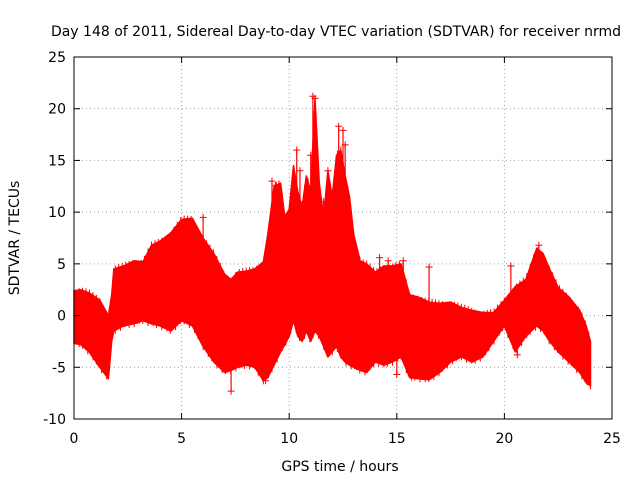 The image size is (640, 480). Describe the element at coordinates (57, 161) in the screenshot. I see `y-tick-label: 15` at that location.